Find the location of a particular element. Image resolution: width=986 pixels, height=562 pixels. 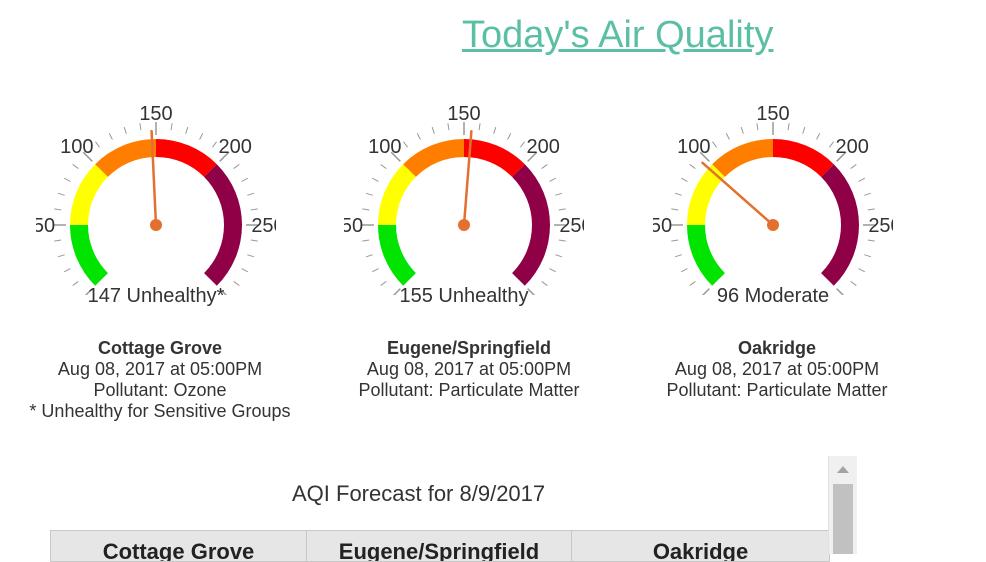

gauge-tick-label: 300 is located at coordinates (543, 294).